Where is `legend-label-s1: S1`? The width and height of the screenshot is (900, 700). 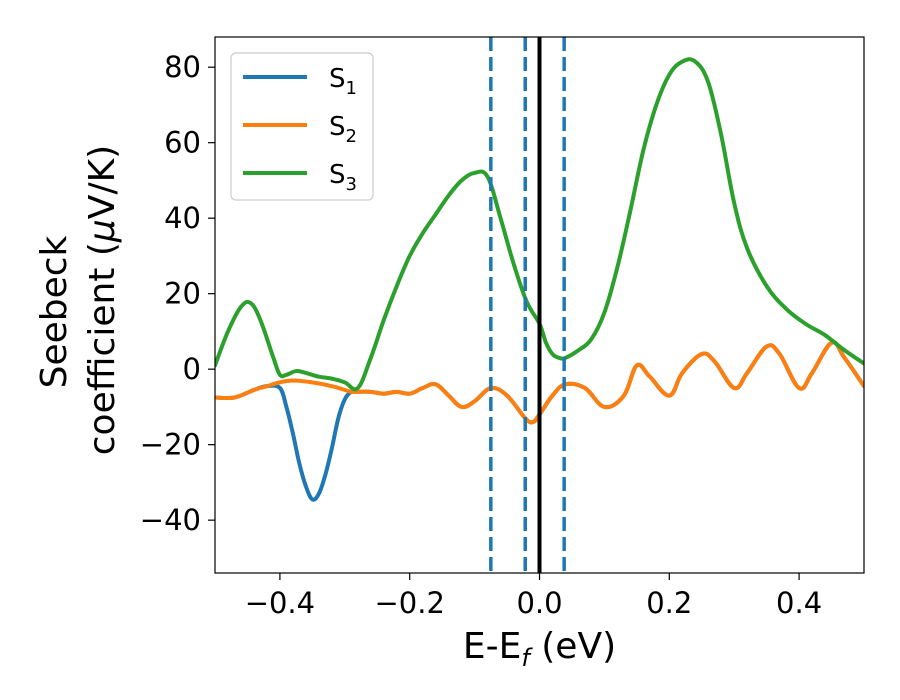 legend-label-s1: S1 is located at coordinates (343, 81).